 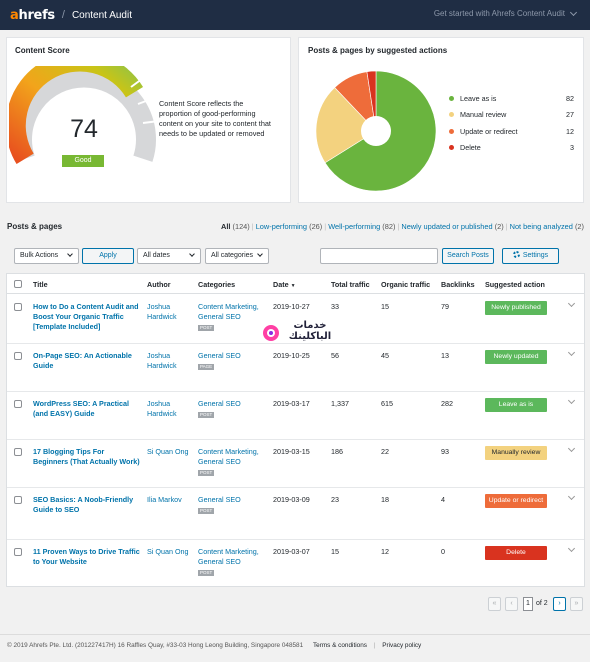 I want to click on filter-low-performing: Low-performing (26), so click(x=289, y=226).